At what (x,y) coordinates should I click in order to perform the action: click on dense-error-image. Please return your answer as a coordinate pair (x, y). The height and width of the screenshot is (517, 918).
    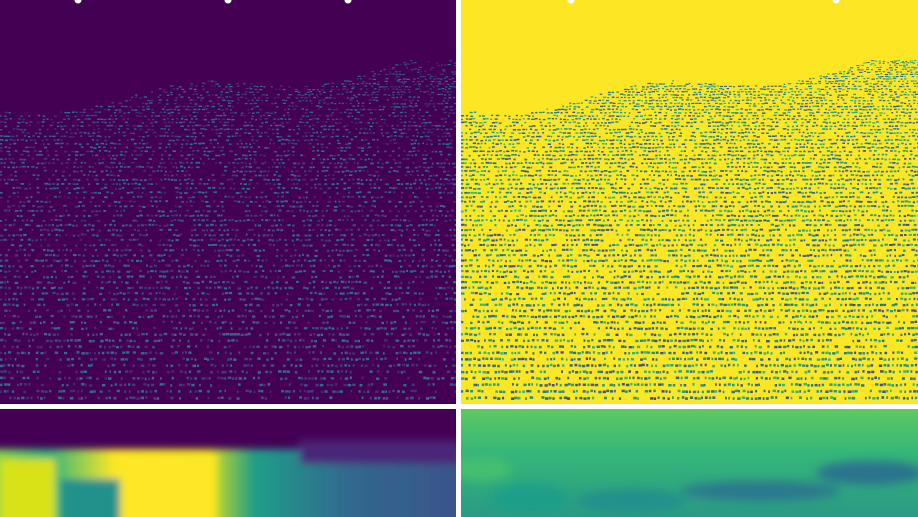
    Looking at the image, I should click on (689, 463).